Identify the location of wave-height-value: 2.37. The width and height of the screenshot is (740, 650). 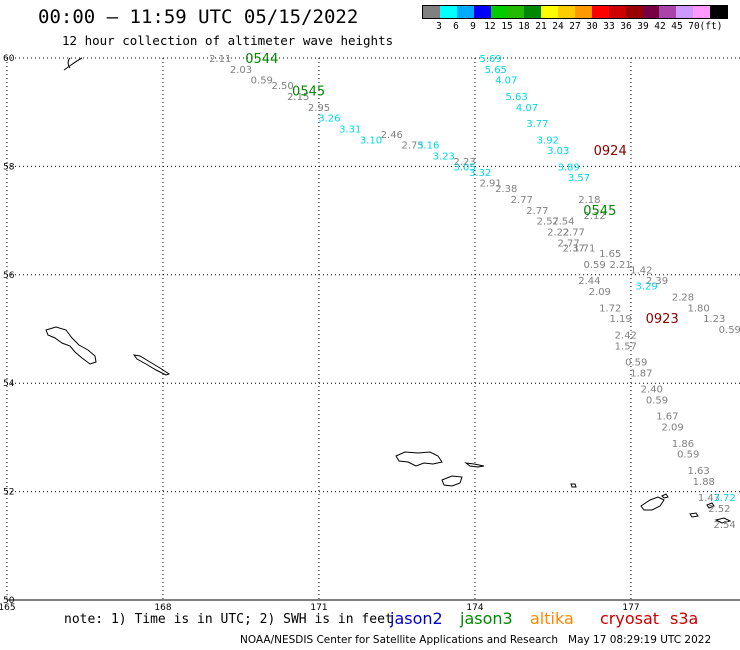
(574, 249).